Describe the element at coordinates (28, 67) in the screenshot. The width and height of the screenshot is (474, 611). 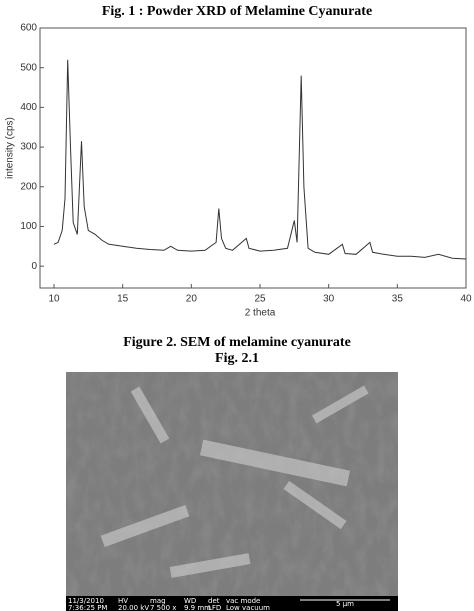
I see `y-tick-label: 500` at that location.